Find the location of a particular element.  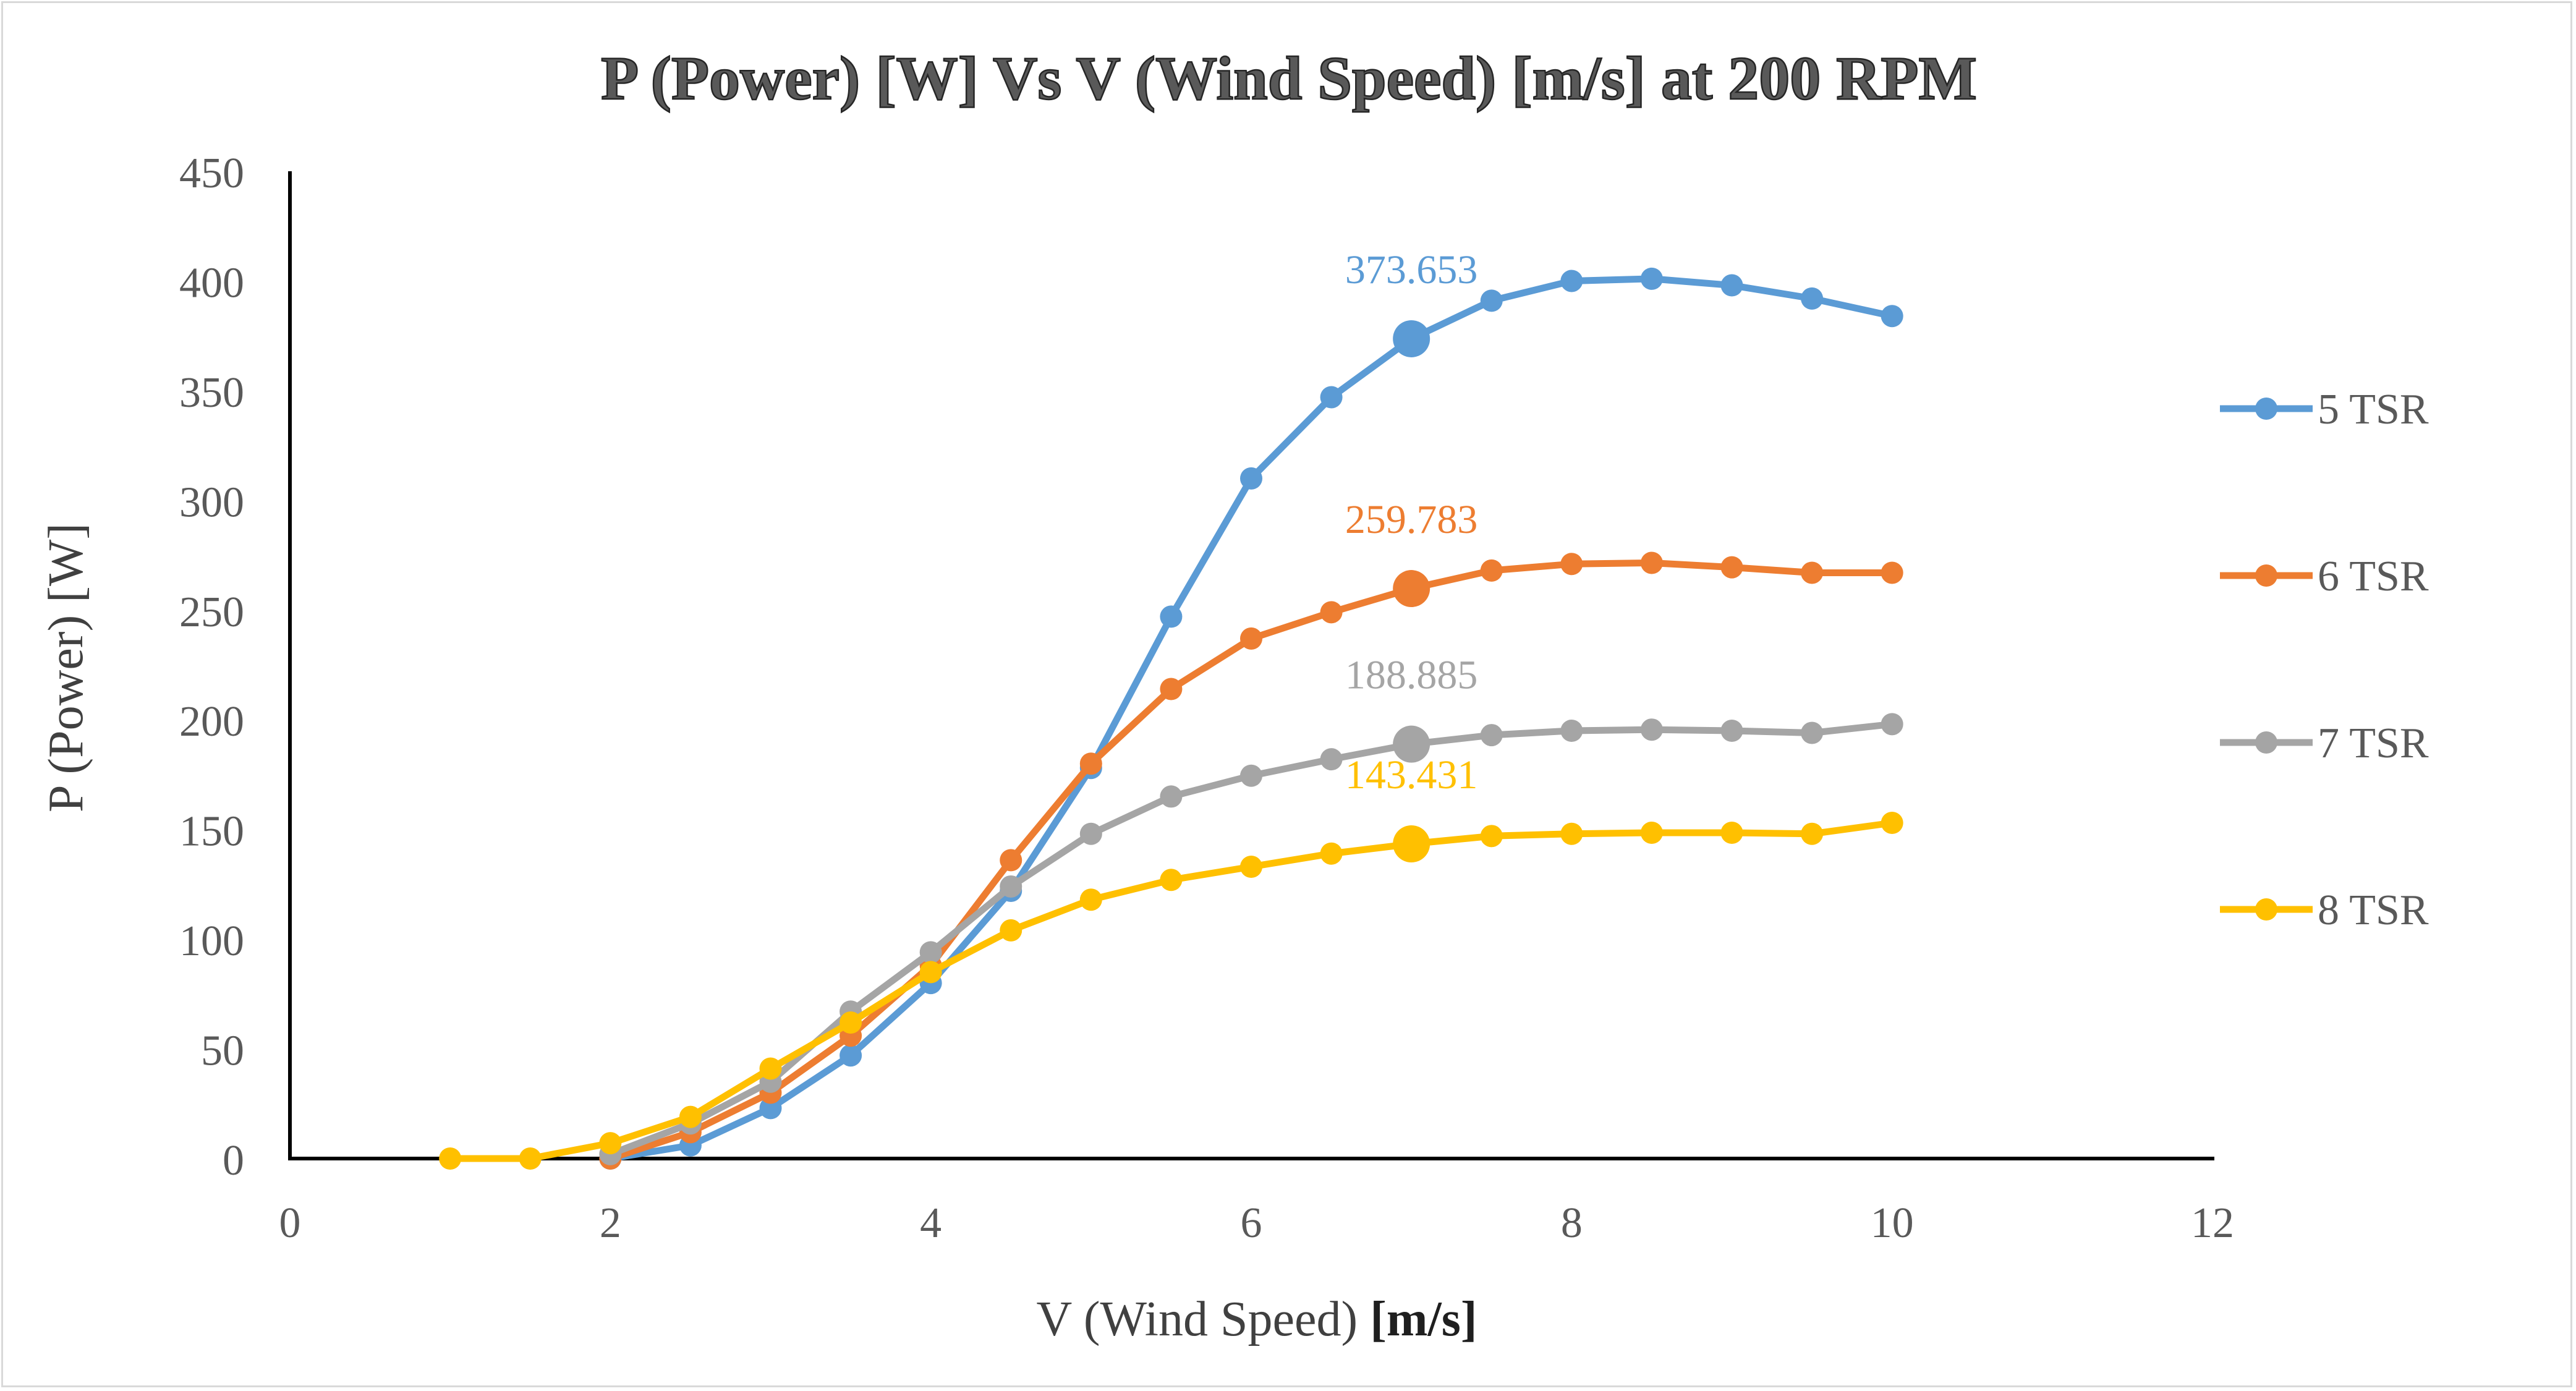

x-tick-label: 2 is located at coordinates (610, 1223).